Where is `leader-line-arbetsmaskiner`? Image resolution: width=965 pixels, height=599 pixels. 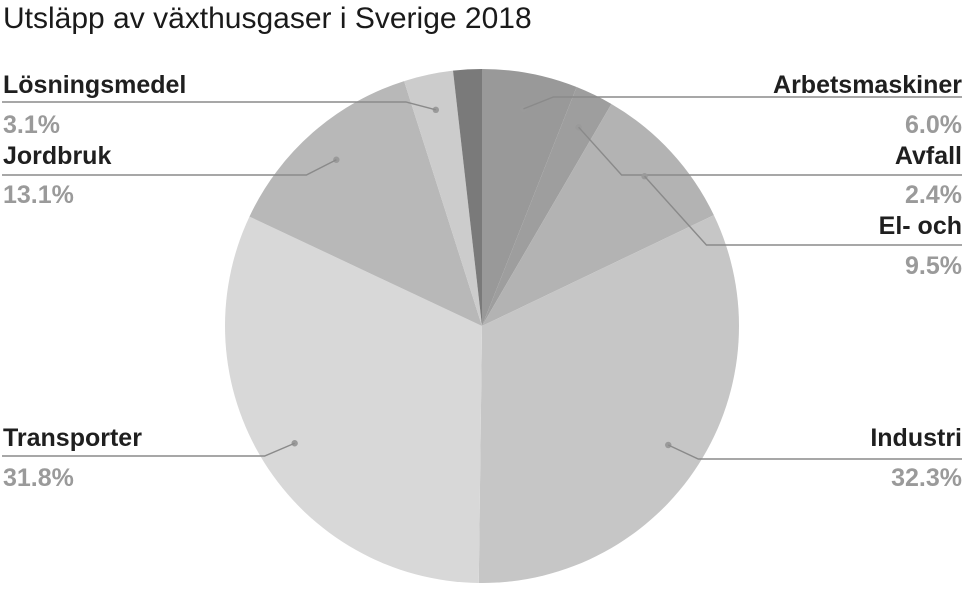
leader-line-arbetsmaskiner is located at coordinates (742, 103).